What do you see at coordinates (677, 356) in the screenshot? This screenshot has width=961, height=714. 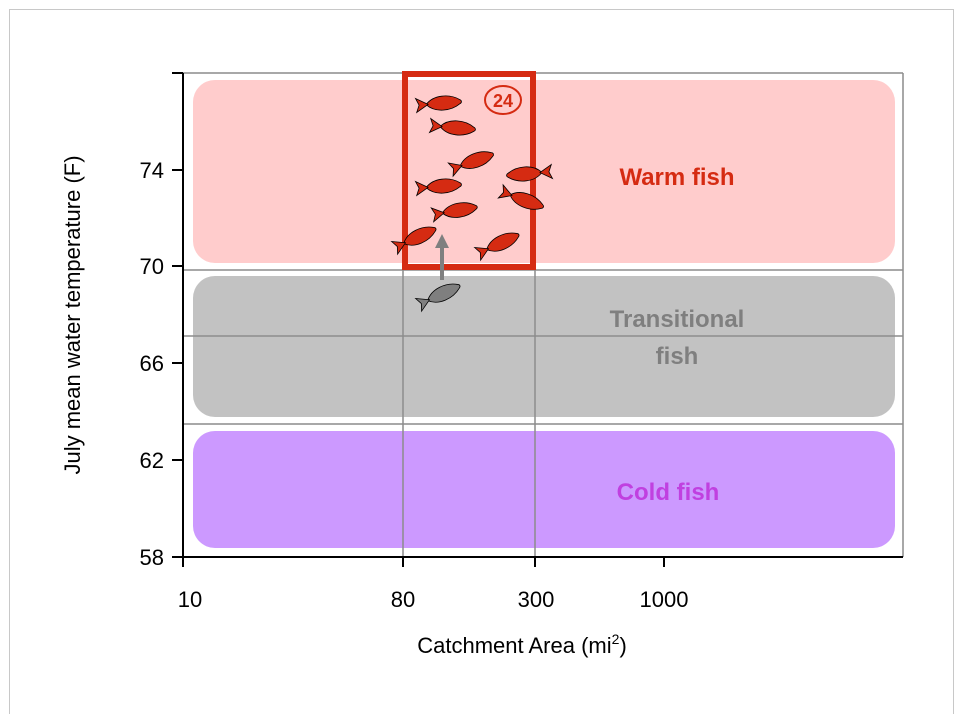 I see `transitional-fish-label-line2: fish` at bounding box center [677, 356].